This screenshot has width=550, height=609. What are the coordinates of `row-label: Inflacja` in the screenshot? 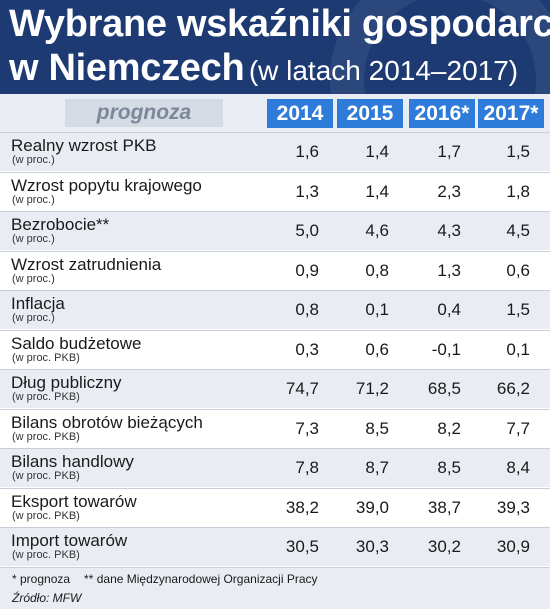 It's located at (38, 303).